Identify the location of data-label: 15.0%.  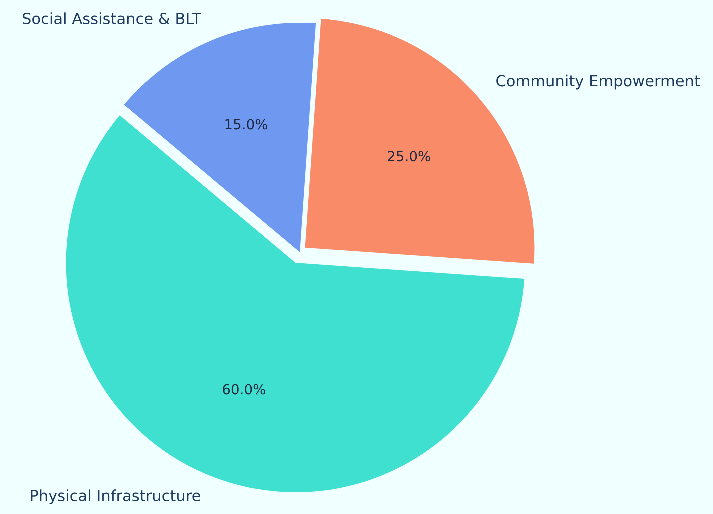
(247, 124).